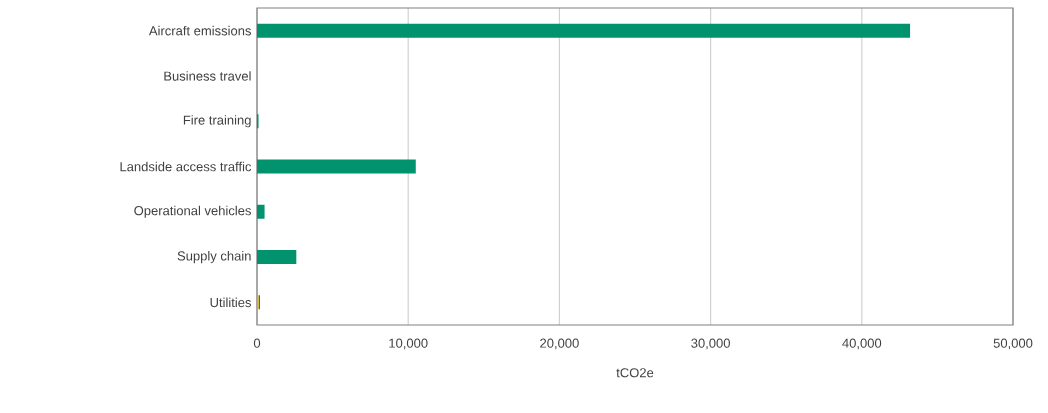  What do you see at coordinates (1013, 344) in the screenshot?
I see `x-tick-label: 50,000` at bounding box center [1013, 344].